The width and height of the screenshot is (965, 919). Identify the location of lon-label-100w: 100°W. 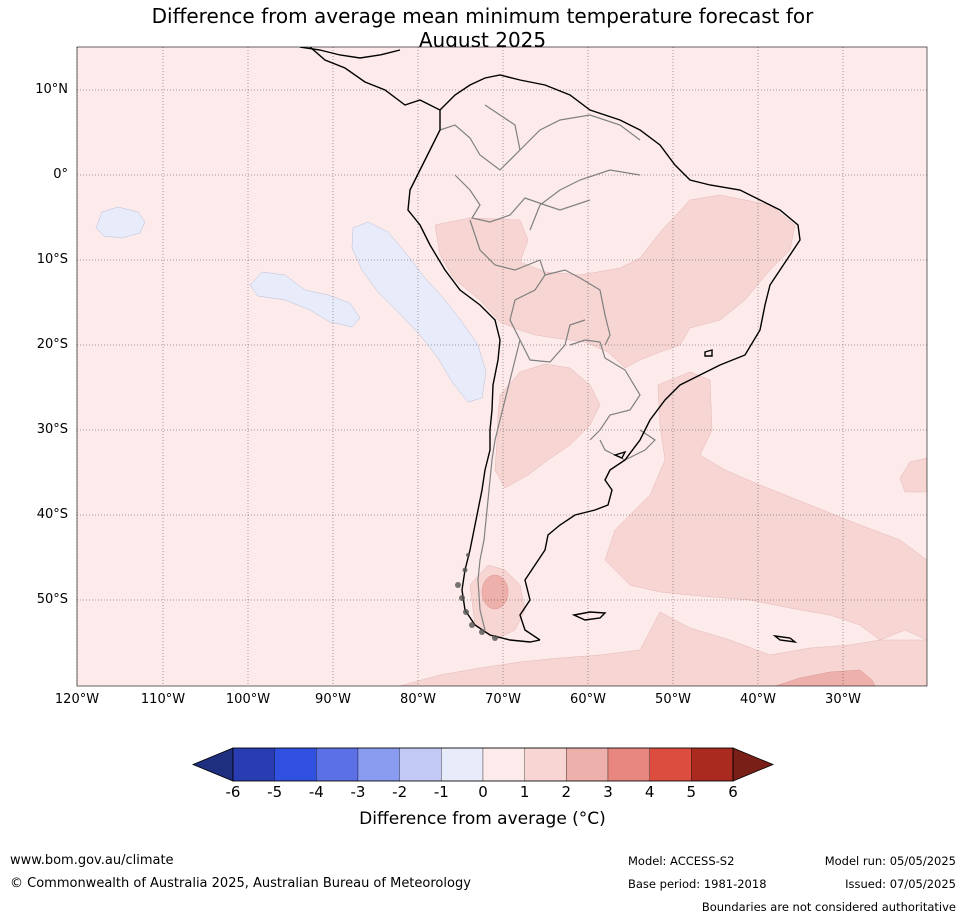
(248, 699).